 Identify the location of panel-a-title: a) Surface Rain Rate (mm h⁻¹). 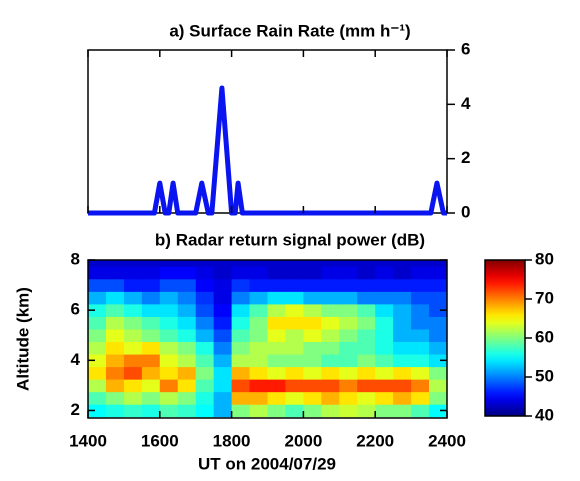
(289, 30).